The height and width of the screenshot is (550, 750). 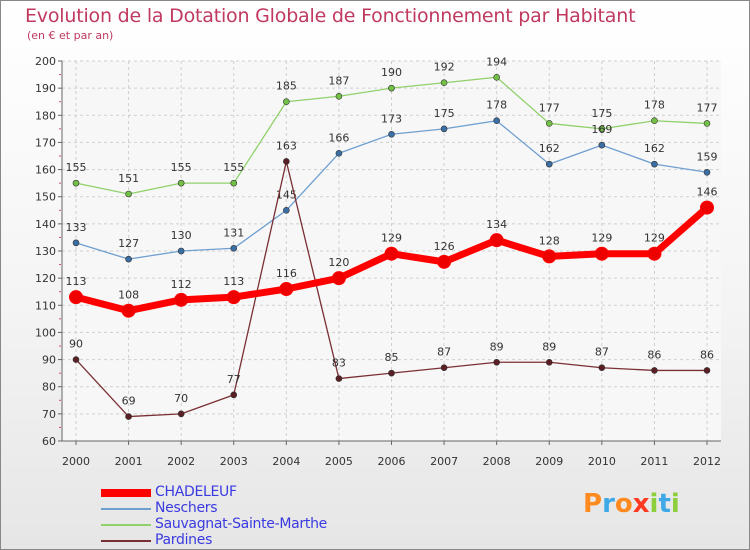 What do you see at coordinates (496, 224) in the screenshot?
I see `data-label-chadeleuf-2008: 134` at bounding box center [496, 224].